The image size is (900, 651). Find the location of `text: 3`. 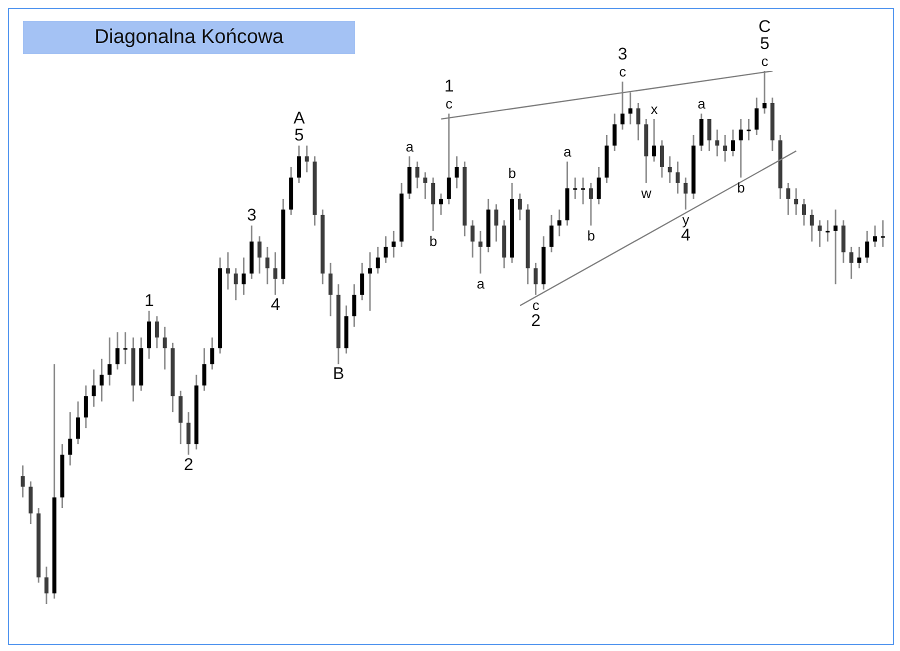

text: 3 is located at coordinates (623, 54).